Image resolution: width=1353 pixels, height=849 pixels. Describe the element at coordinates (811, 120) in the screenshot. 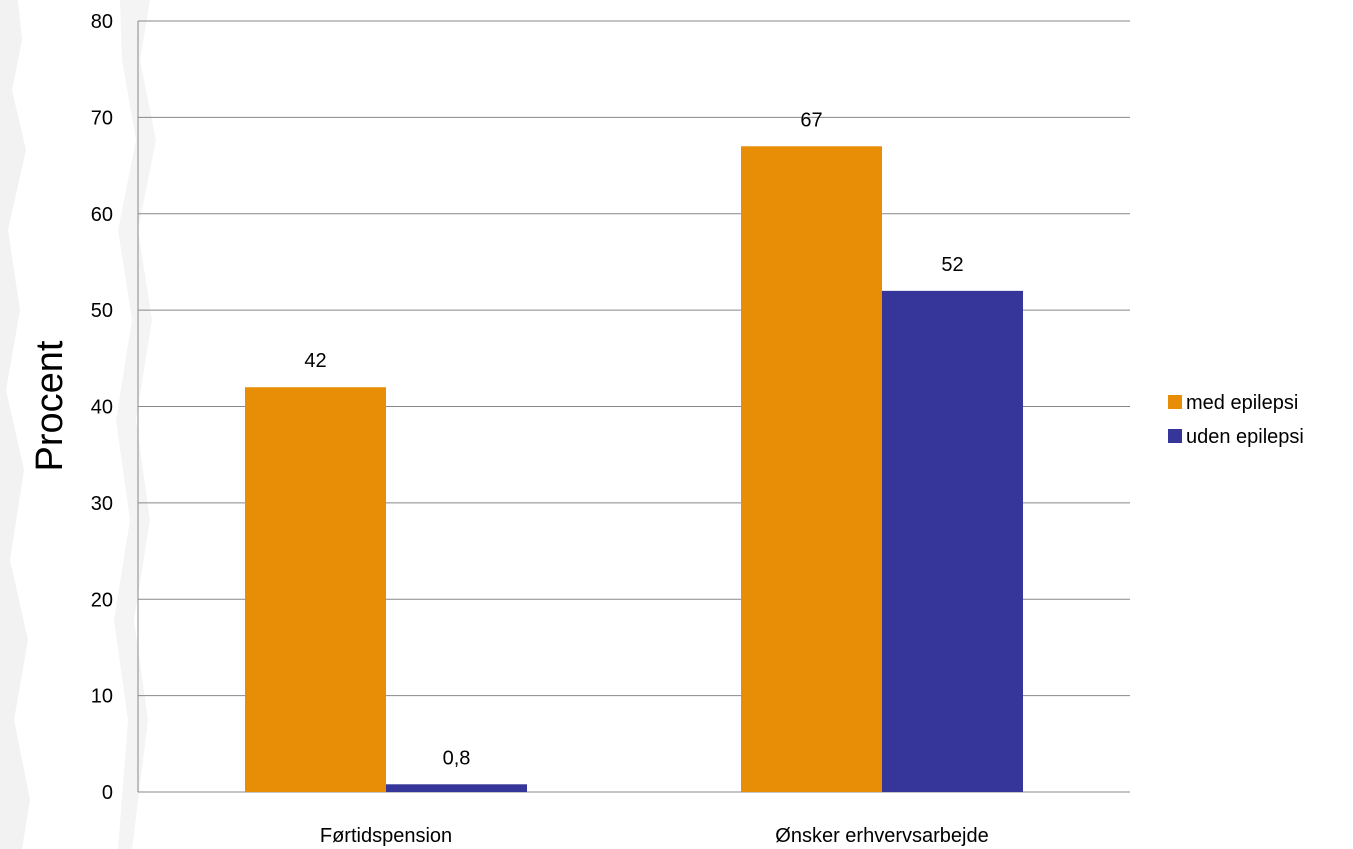

I see `data-label: 67` at that location.